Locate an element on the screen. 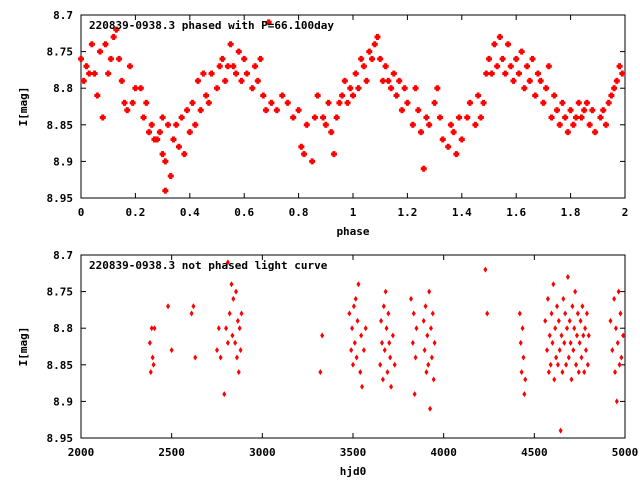 This screenshot has width=640, height=480. x-tick-label: 3500 is located at coordinates (353, 452).